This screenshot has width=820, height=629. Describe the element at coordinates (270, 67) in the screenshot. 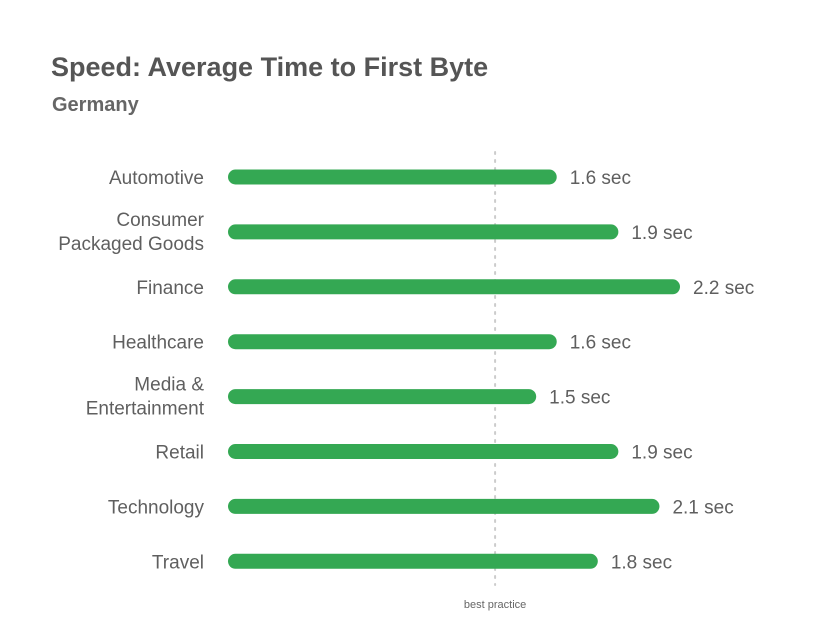

I see `chart-title: Speed: Average Time to First Byte` at that location.